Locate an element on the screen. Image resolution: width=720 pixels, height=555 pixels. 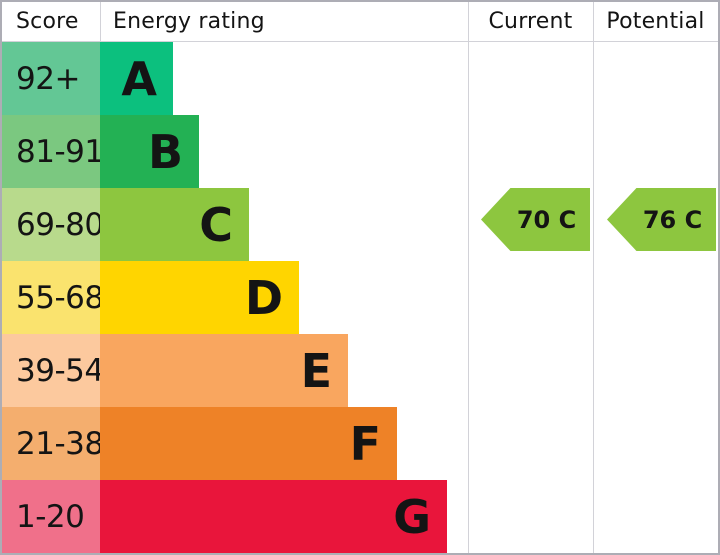
potential-column-divider is located at coordinates (593, 277).